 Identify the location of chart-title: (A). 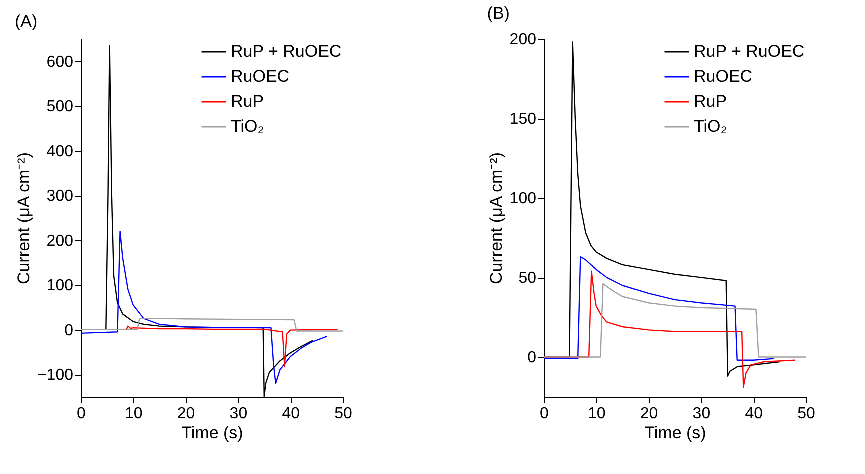
(26, 21).